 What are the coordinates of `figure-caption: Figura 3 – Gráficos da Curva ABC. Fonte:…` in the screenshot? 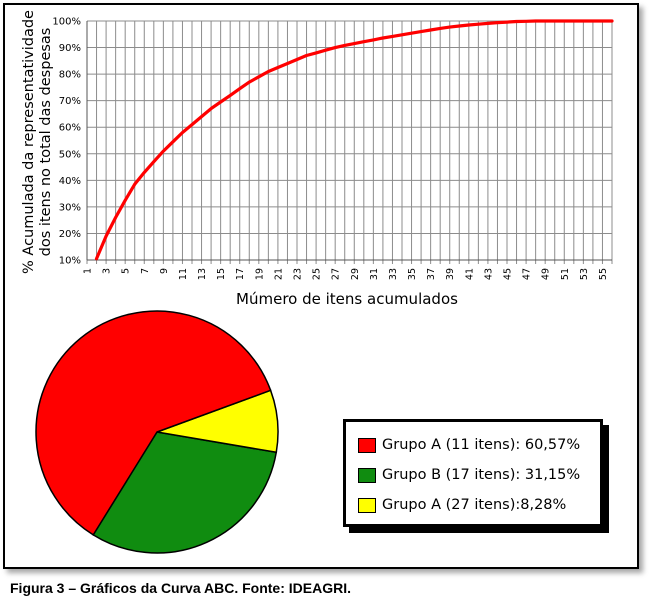 It's located at (180, 588).